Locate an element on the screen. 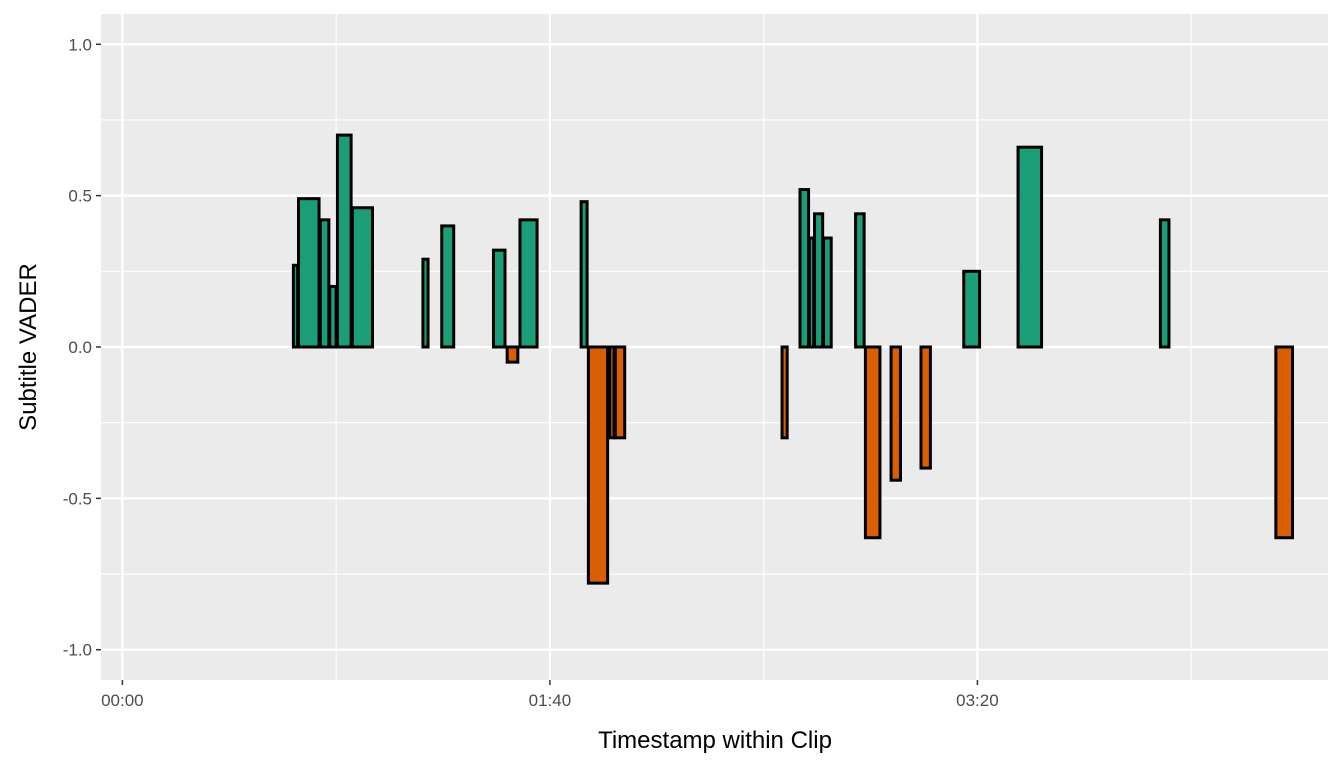 The image size is (1344, 768). y-axis: 1.0 0.5 0.0 -0.5 -1.0 is located at coordinates (82, 347).